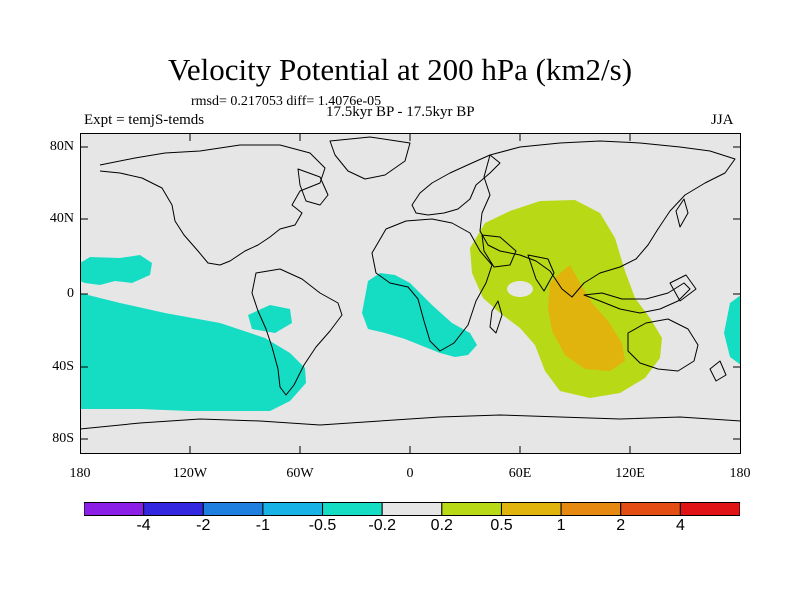 This screenshot has width=800, height=600. I want to click on stats-subtitle: rmsd= 0.217053 diff= 1.4076e-05, so click(286, 101).